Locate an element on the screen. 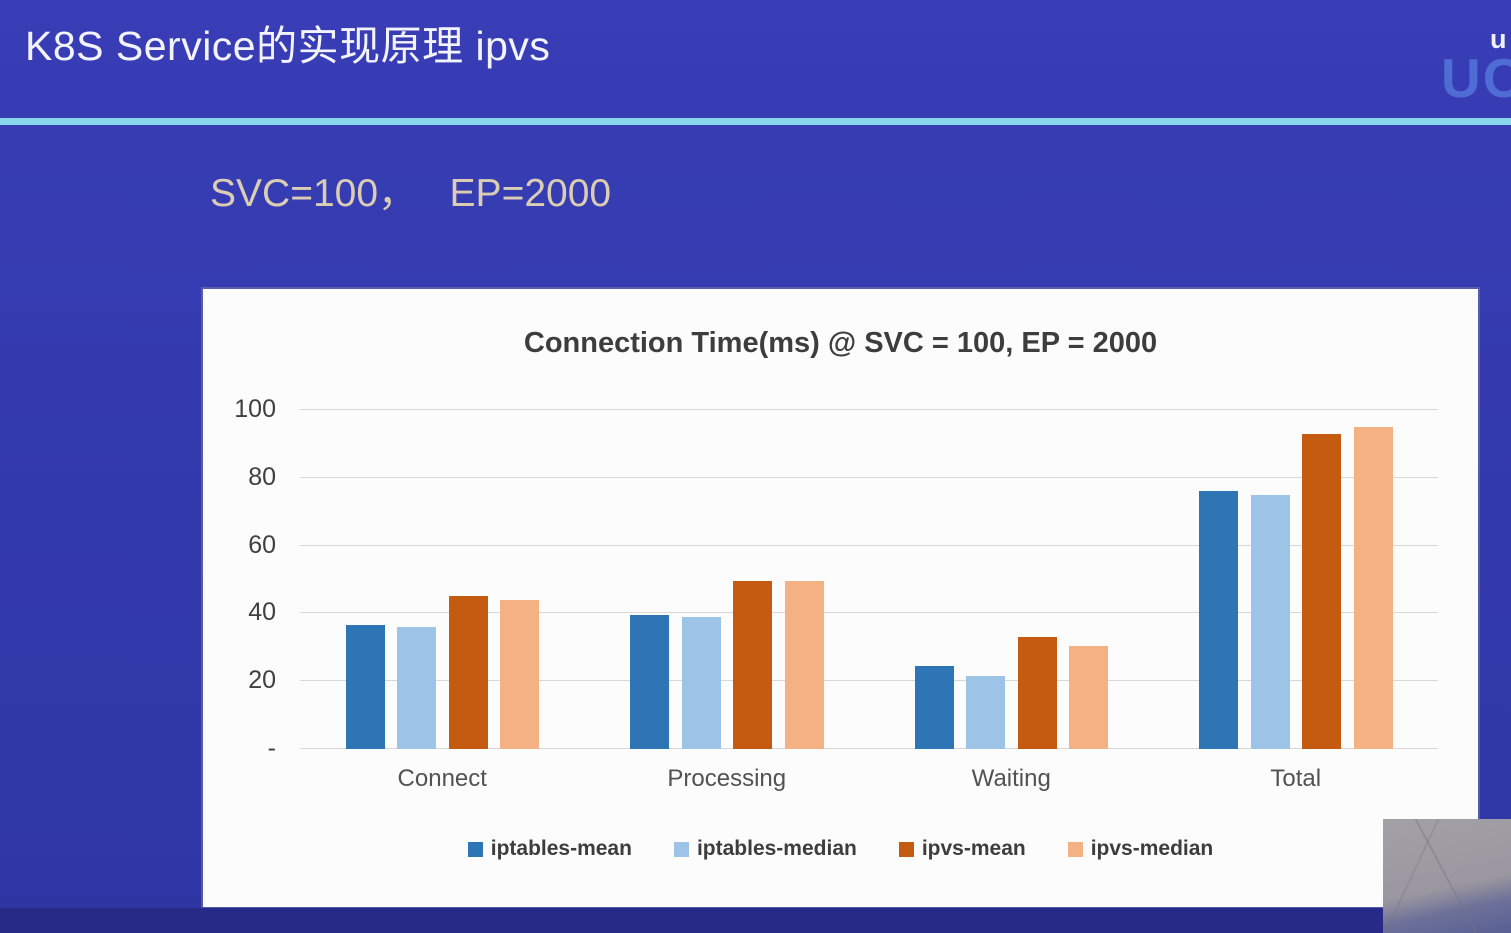 This screenshot has height=933, width=1511. y-axis-tick-label: 80 is located at coordinates (262, 476).